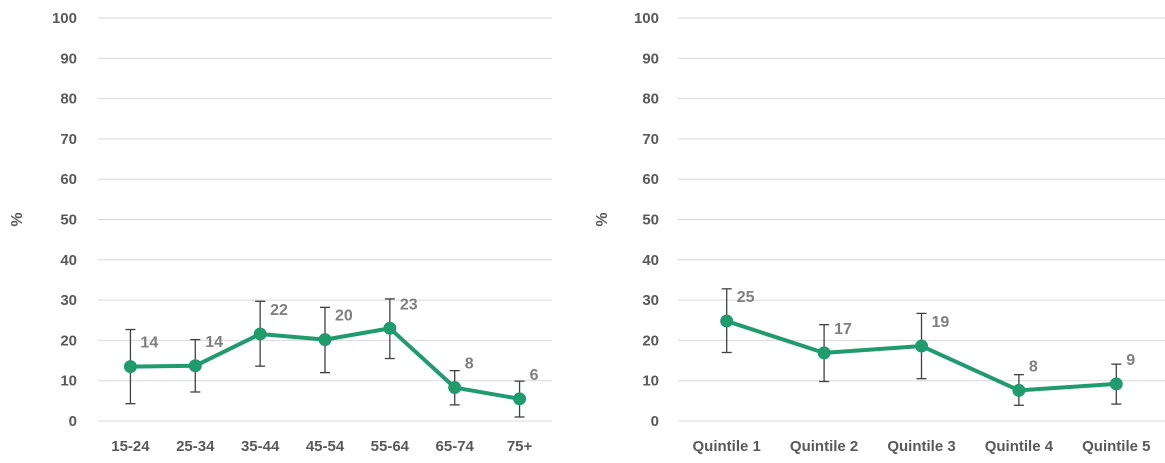 The width and height of the screenshot is (1165, 463). What do you see at coordinates (1130, 360) in the screenshot?
I see `data-label: 9` at bounding box center [1130, 360].